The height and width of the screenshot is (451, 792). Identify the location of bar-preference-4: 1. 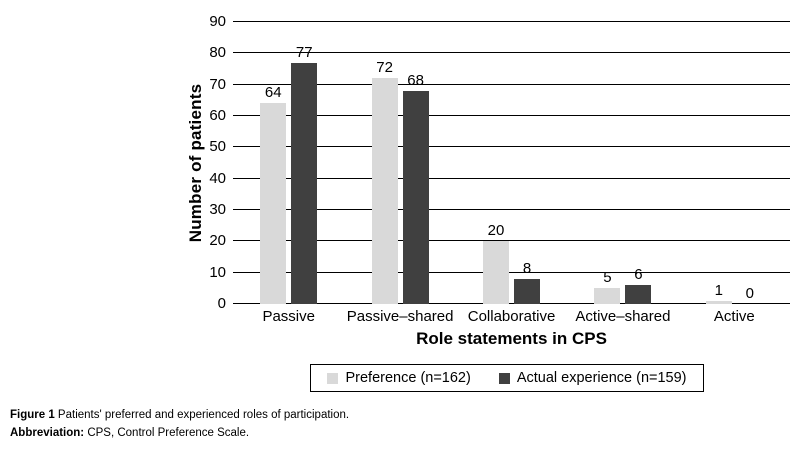
(718, 293).